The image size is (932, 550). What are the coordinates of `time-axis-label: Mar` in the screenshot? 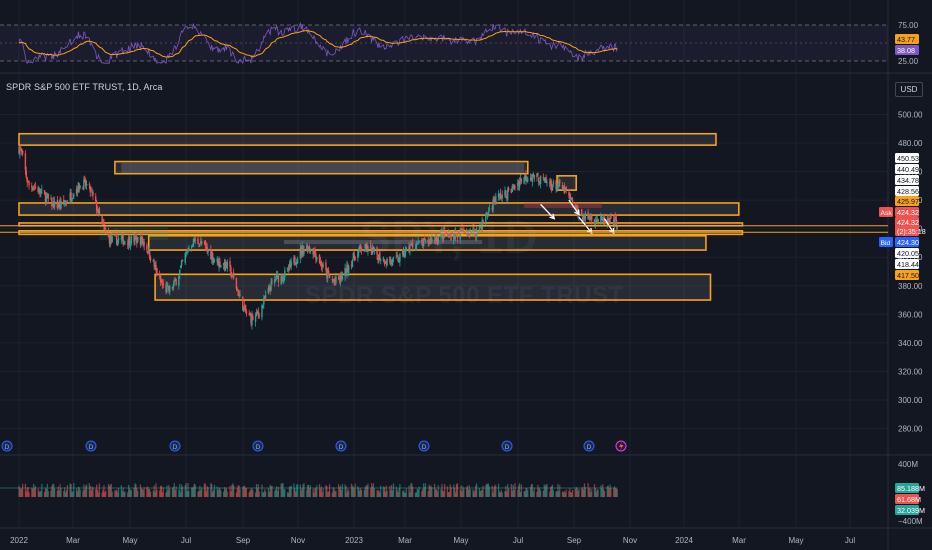 It's located at (739, 540).